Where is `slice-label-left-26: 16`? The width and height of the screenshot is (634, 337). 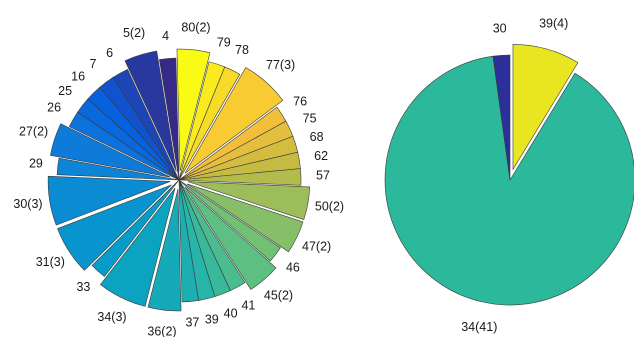 slice-label-left-26: 16 is located at coordinates (78, 76).